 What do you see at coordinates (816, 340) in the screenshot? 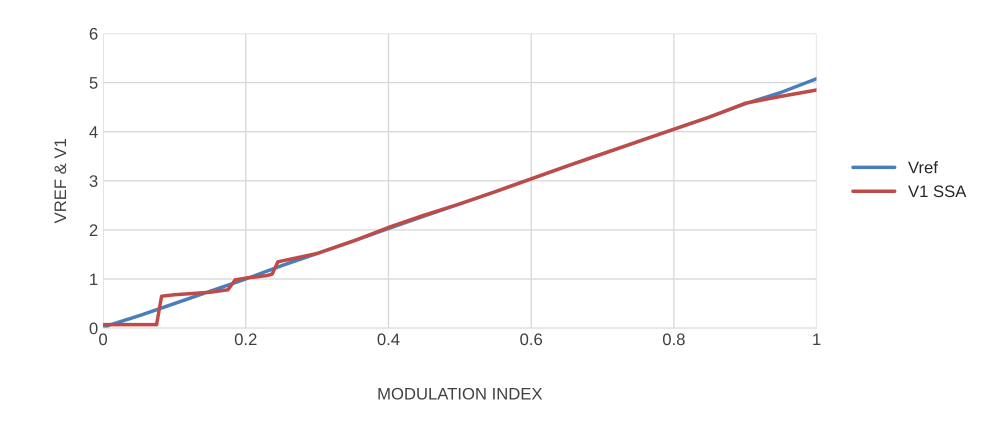
I see `x-tick-label: 1` at bounding box center [816, 340].